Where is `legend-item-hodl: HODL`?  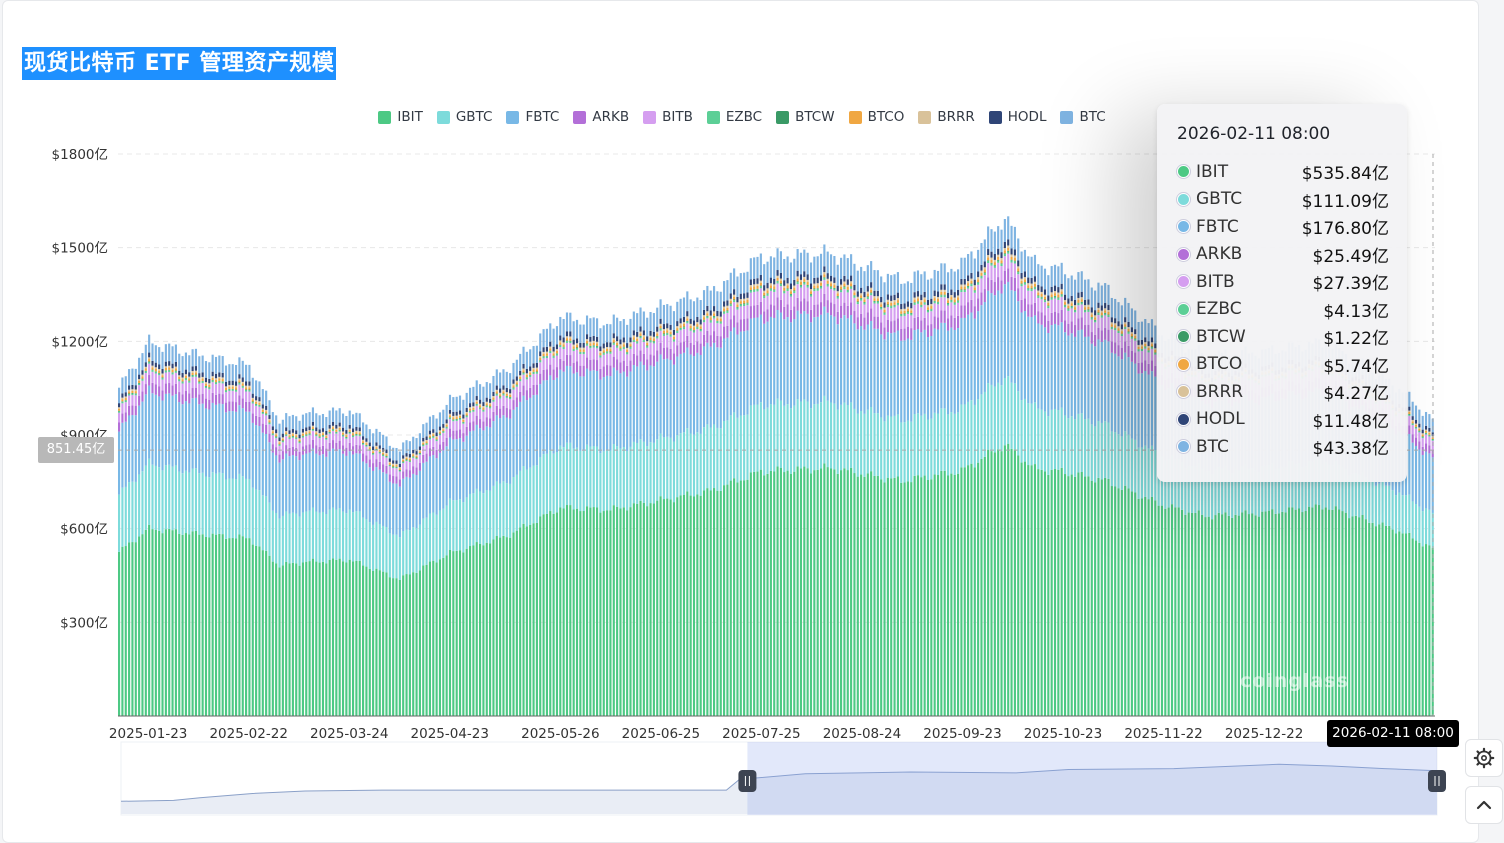
legend-item-hodl: HODL is located at coordinates (1017, 117).